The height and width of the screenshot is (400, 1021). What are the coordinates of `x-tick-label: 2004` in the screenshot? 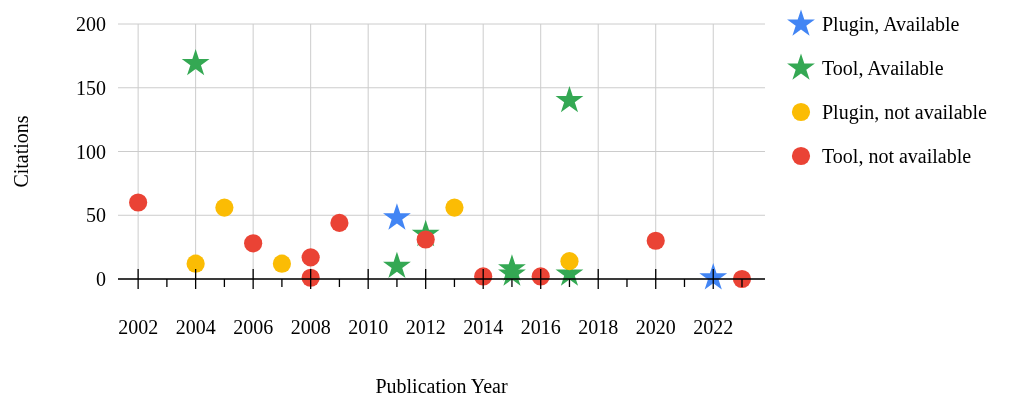 It's located at (195, 327).